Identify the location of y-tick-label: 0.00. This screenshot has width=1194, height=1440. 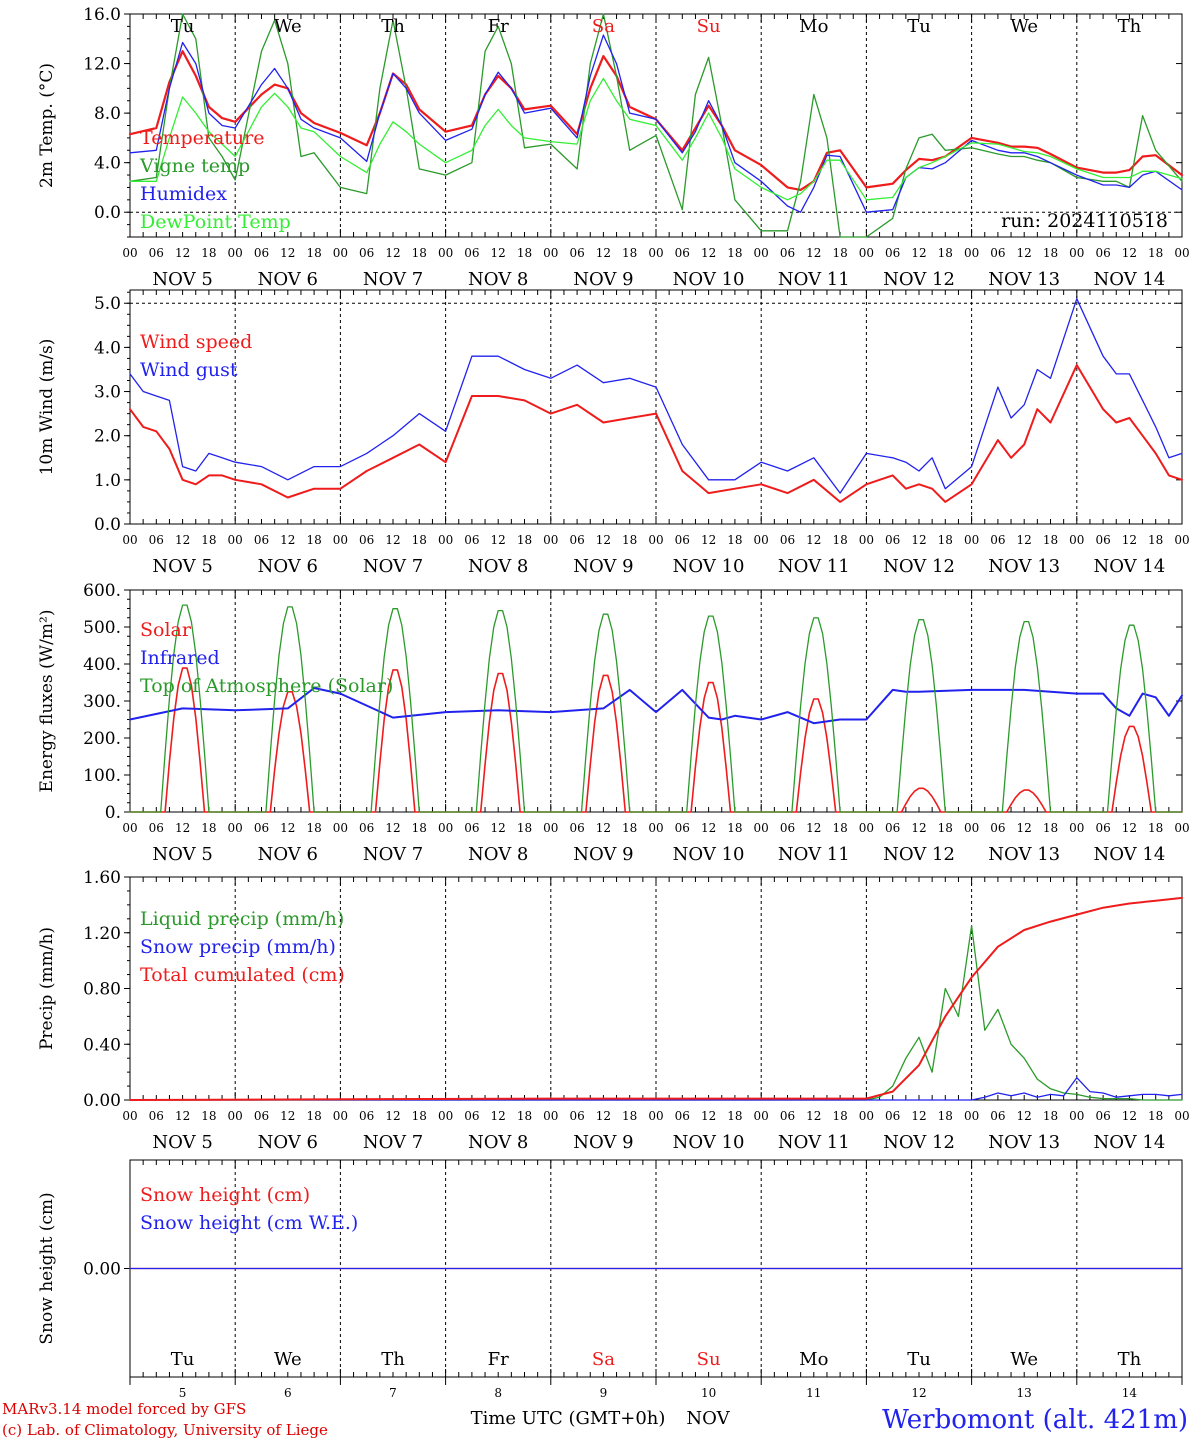
(102, 1101).